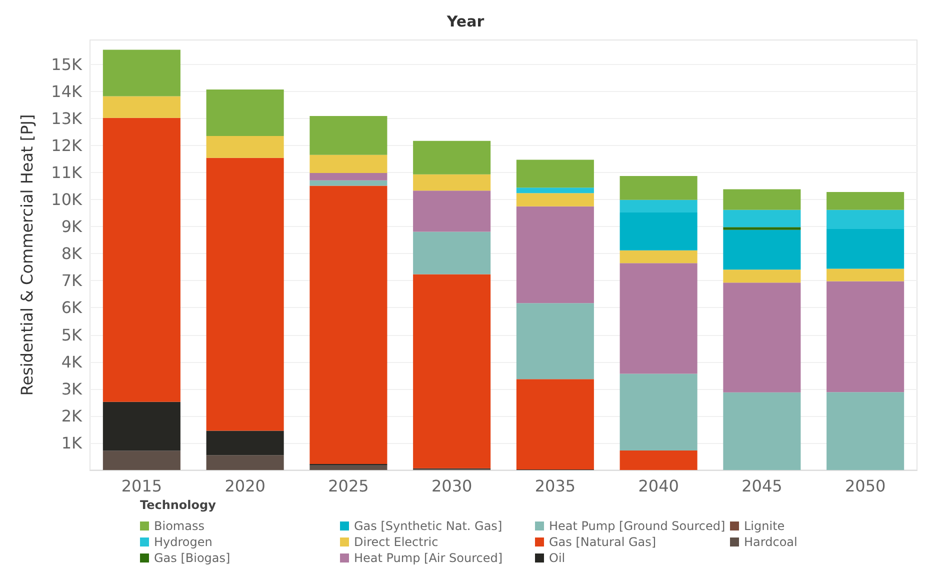 The width and height of the screenshot is (931, 580). I want to click on y-tick-label: 2K, so click(72, 416).